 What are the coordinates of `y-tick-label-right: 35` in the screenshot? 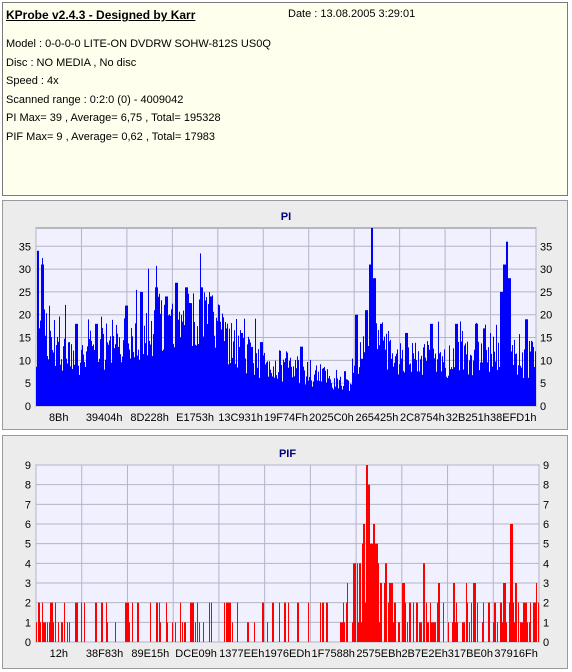 It's located at (546, 247).